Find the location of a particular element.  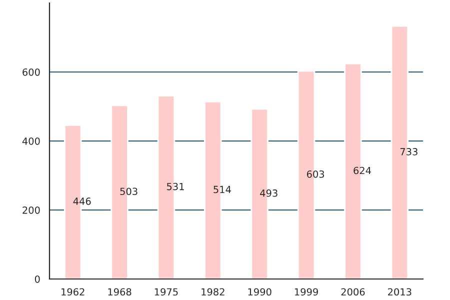

x-tick-label: 1999 is located at coordinates (306, 292).